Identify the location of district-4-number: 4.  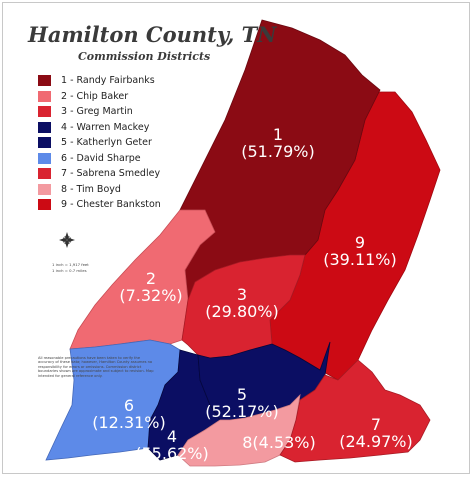
(172, 436).